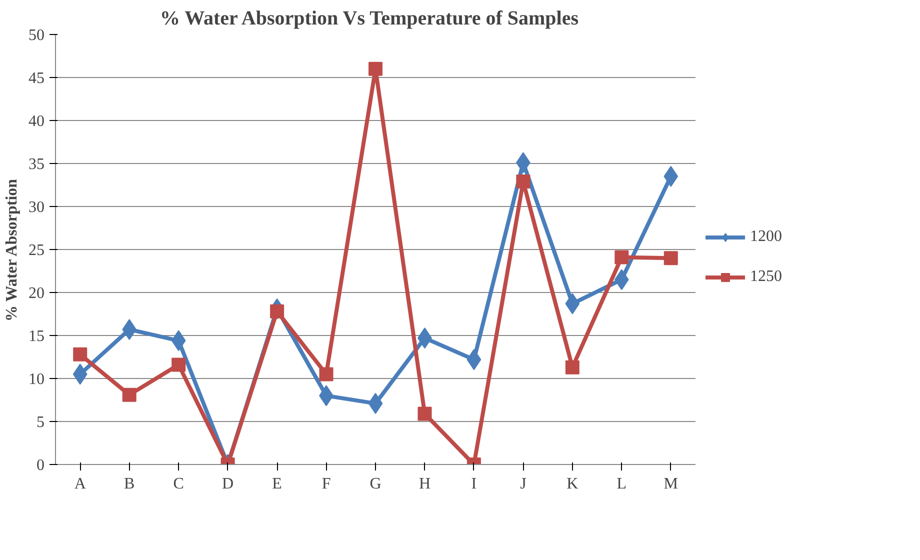 Image resolution: width=920 pixels, height=560 pixels. Describe the element at coordinates (277, 484) in the screenshot. I see `x-tick-label: E` at that location.